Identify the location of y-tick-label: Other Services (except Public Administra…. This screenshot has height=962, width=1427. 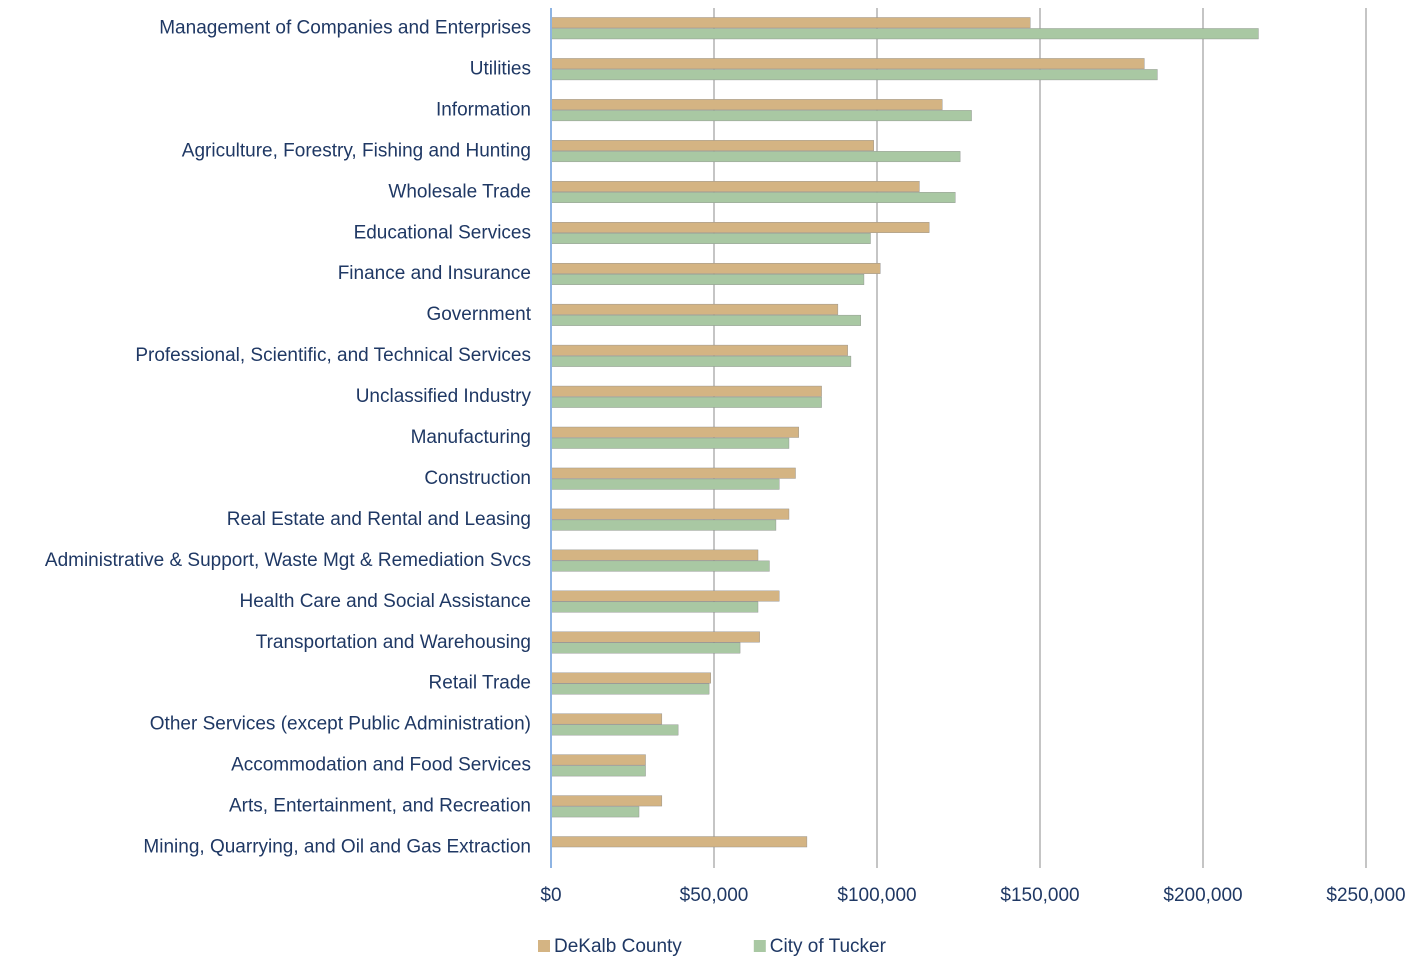
(340, 724).